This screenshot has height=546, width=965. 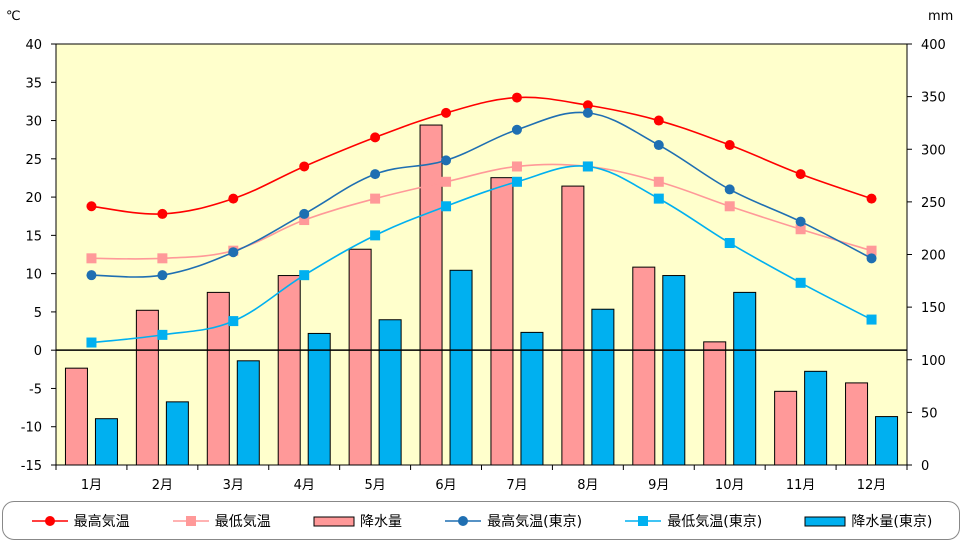 What do you see at coordinates (933, 203) in the screenshot?
I see `right-tick-label: 250` at bounding box center [933, 203].